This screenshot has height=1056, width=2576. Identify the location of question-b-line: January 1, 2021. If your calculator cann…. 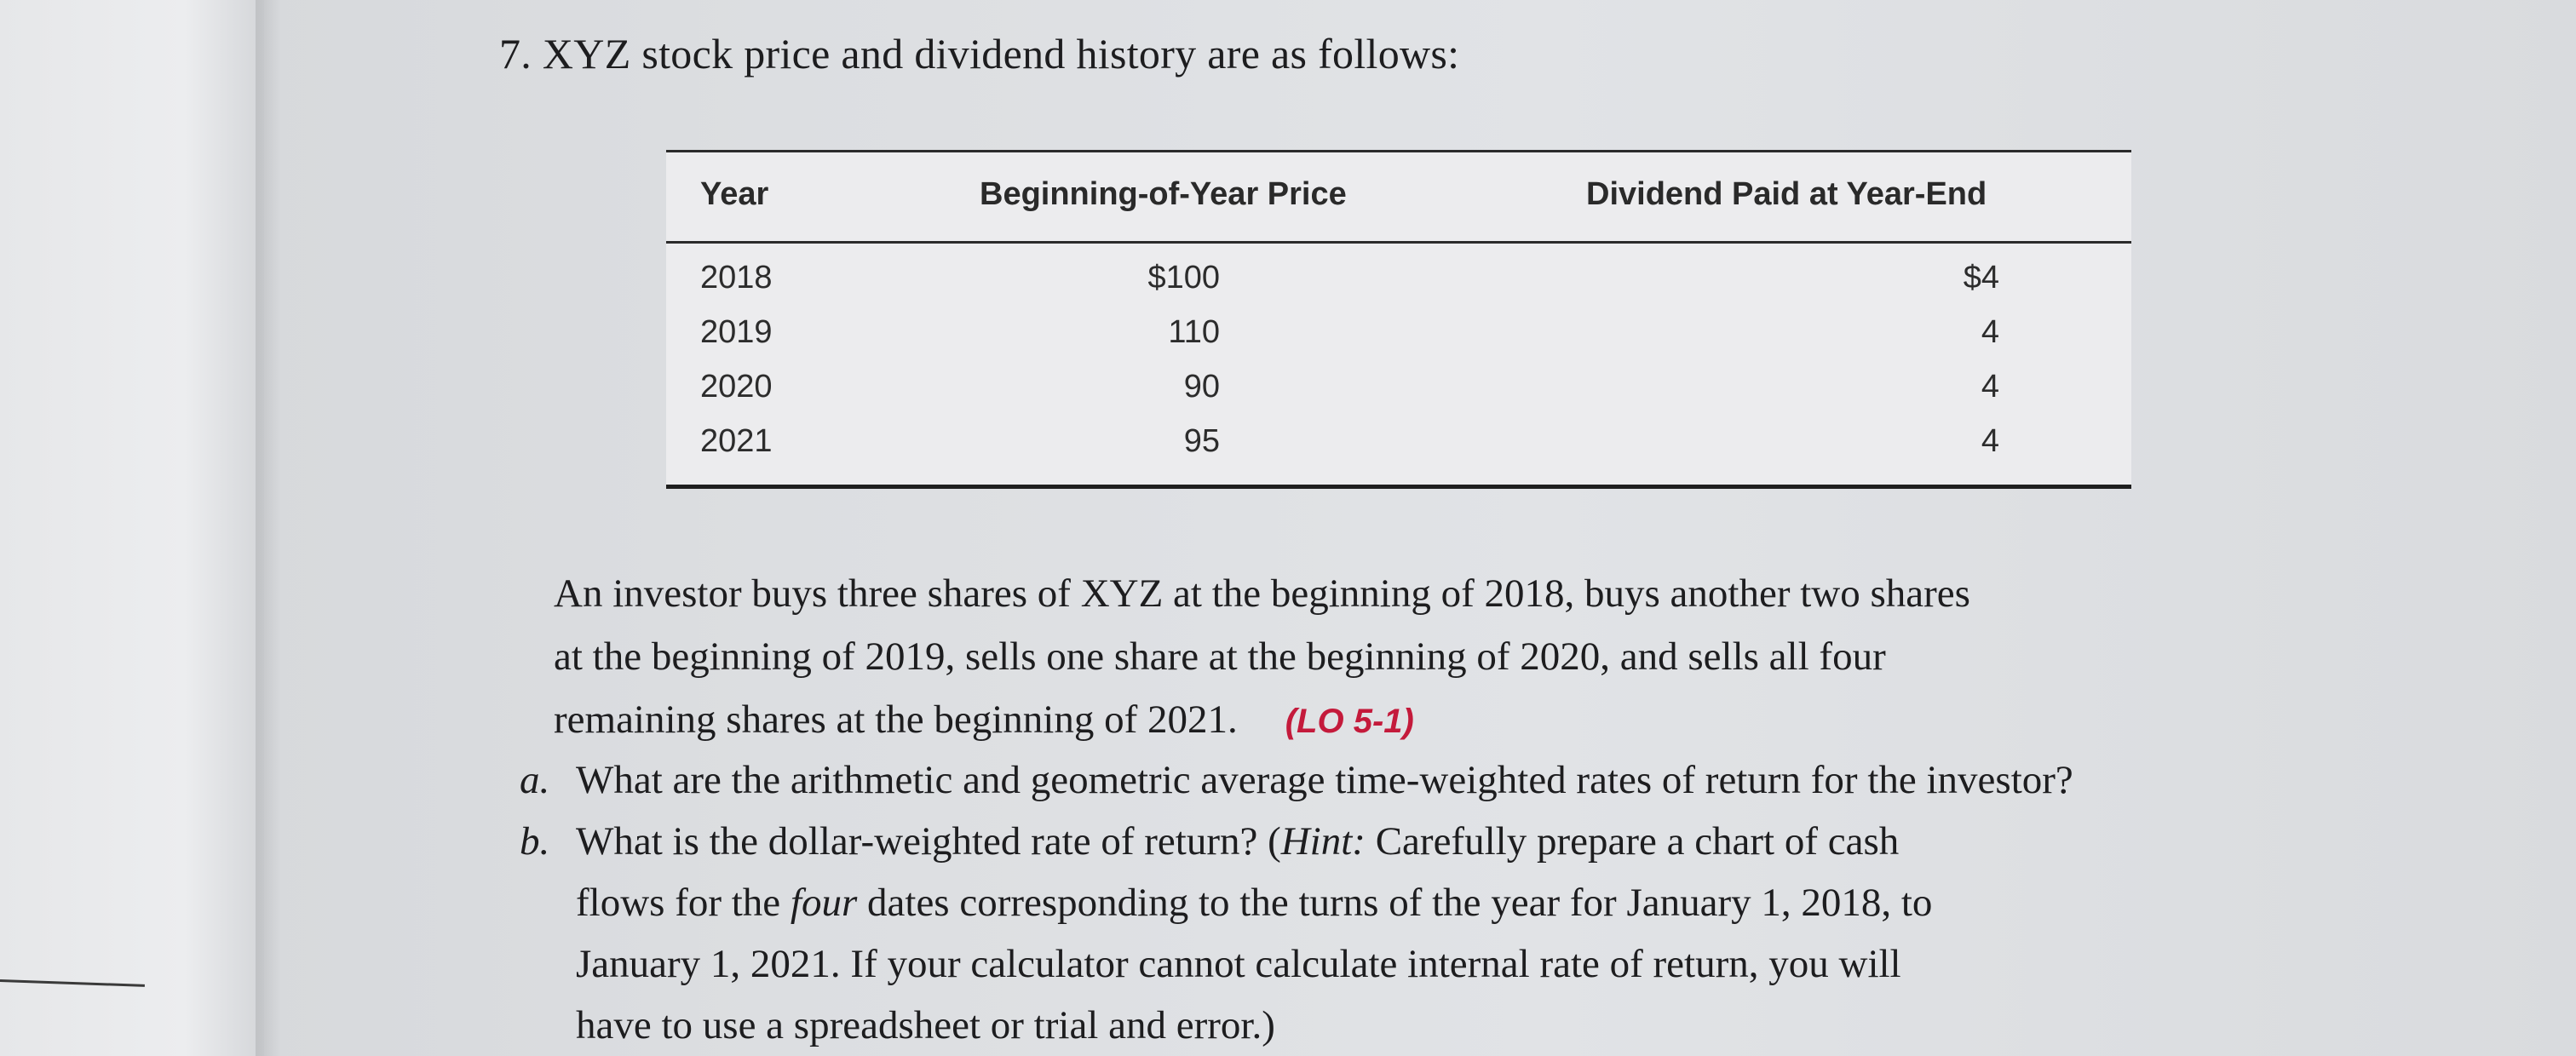
(1239, 964).